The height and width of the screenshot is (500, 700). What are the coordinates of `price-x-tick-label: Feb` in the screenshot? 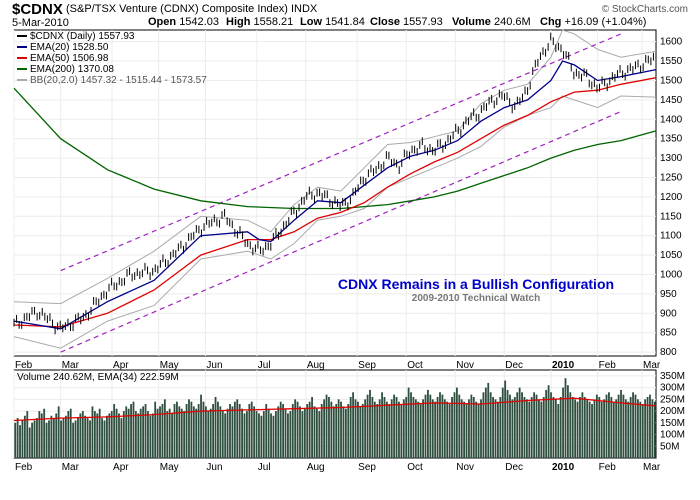 It's located at (24, 365).